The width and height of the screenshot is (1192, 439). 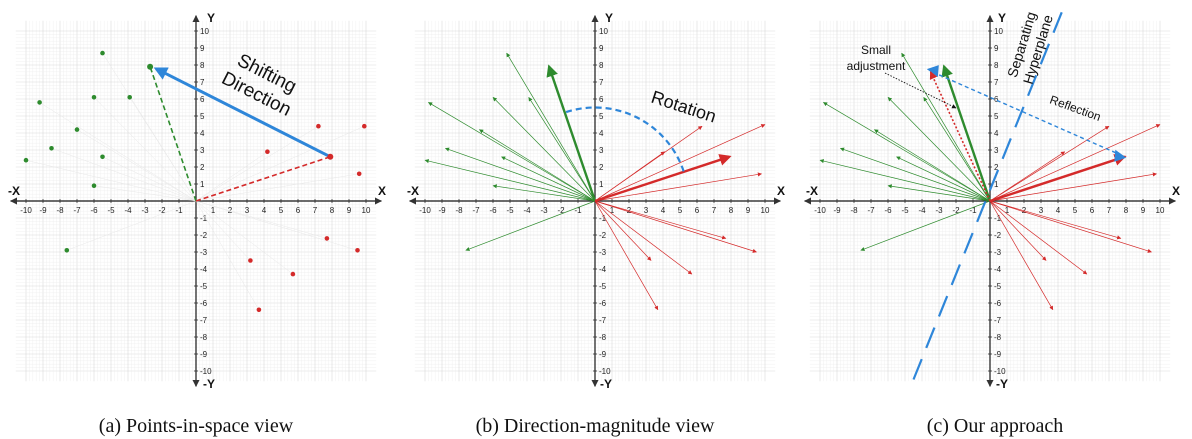 What do you see at coordinates (697, 210) in the screenshot?
I see `x-tick-label: 6` at bounding box center [697, 210].